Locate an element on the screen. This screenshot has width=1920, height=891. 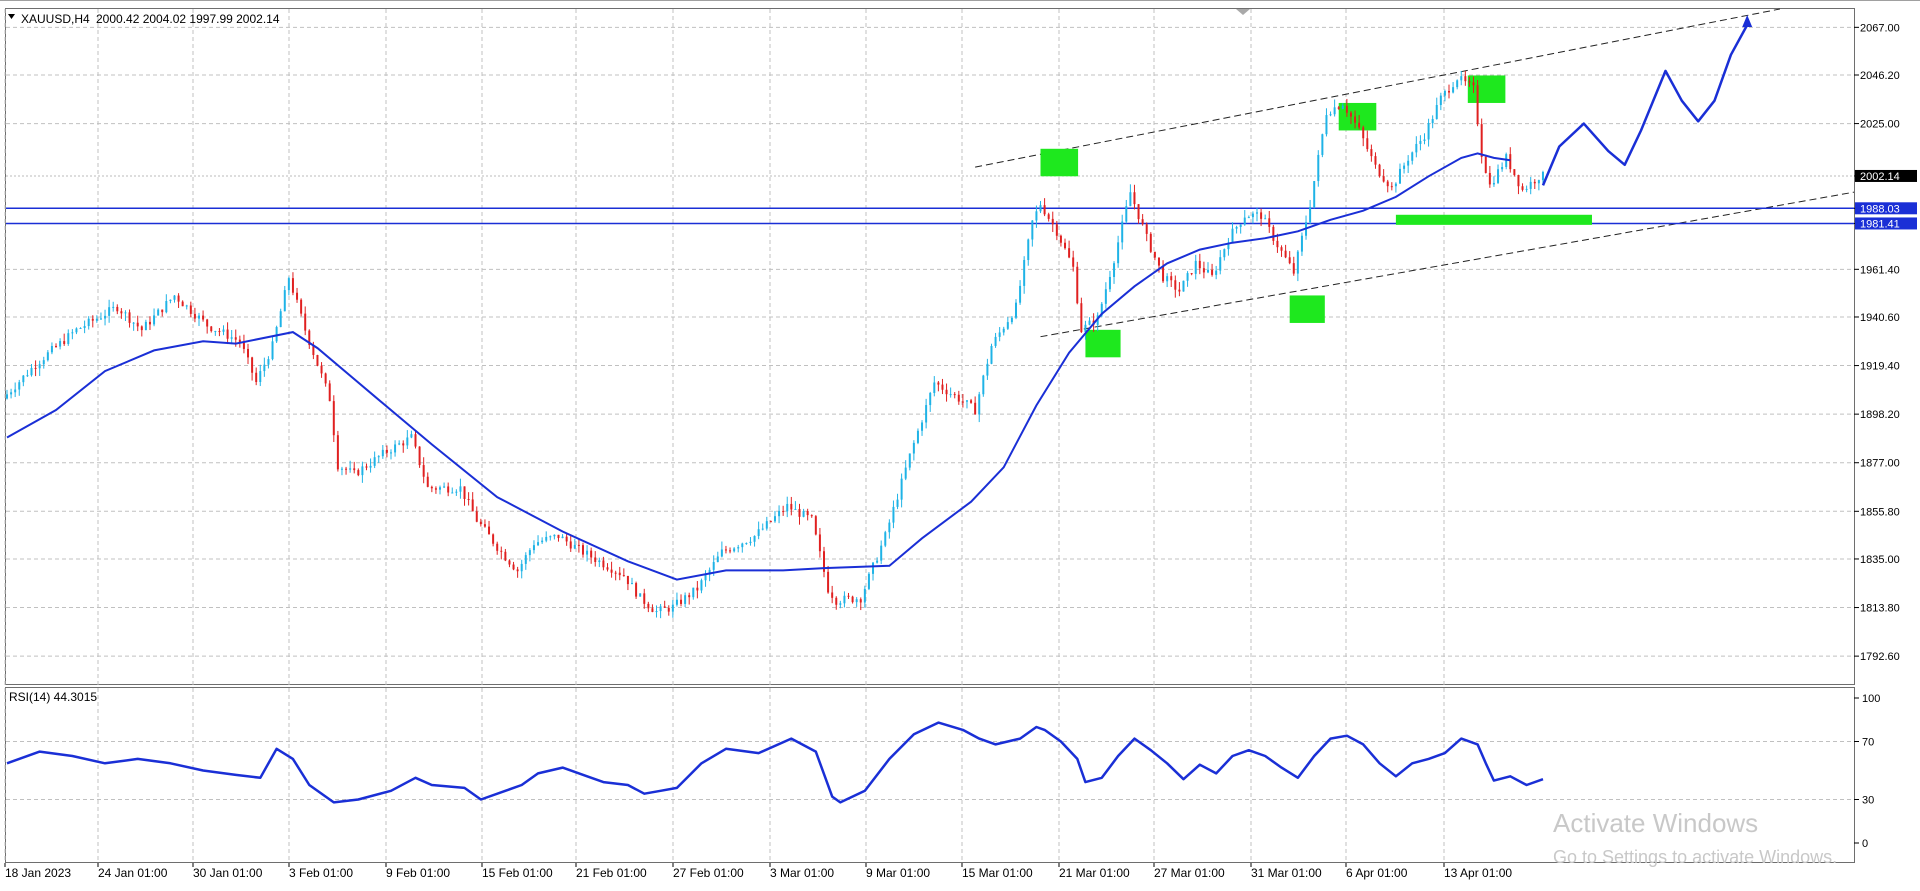
dropdown-triangle-icon is located at coordinates (11, 16).